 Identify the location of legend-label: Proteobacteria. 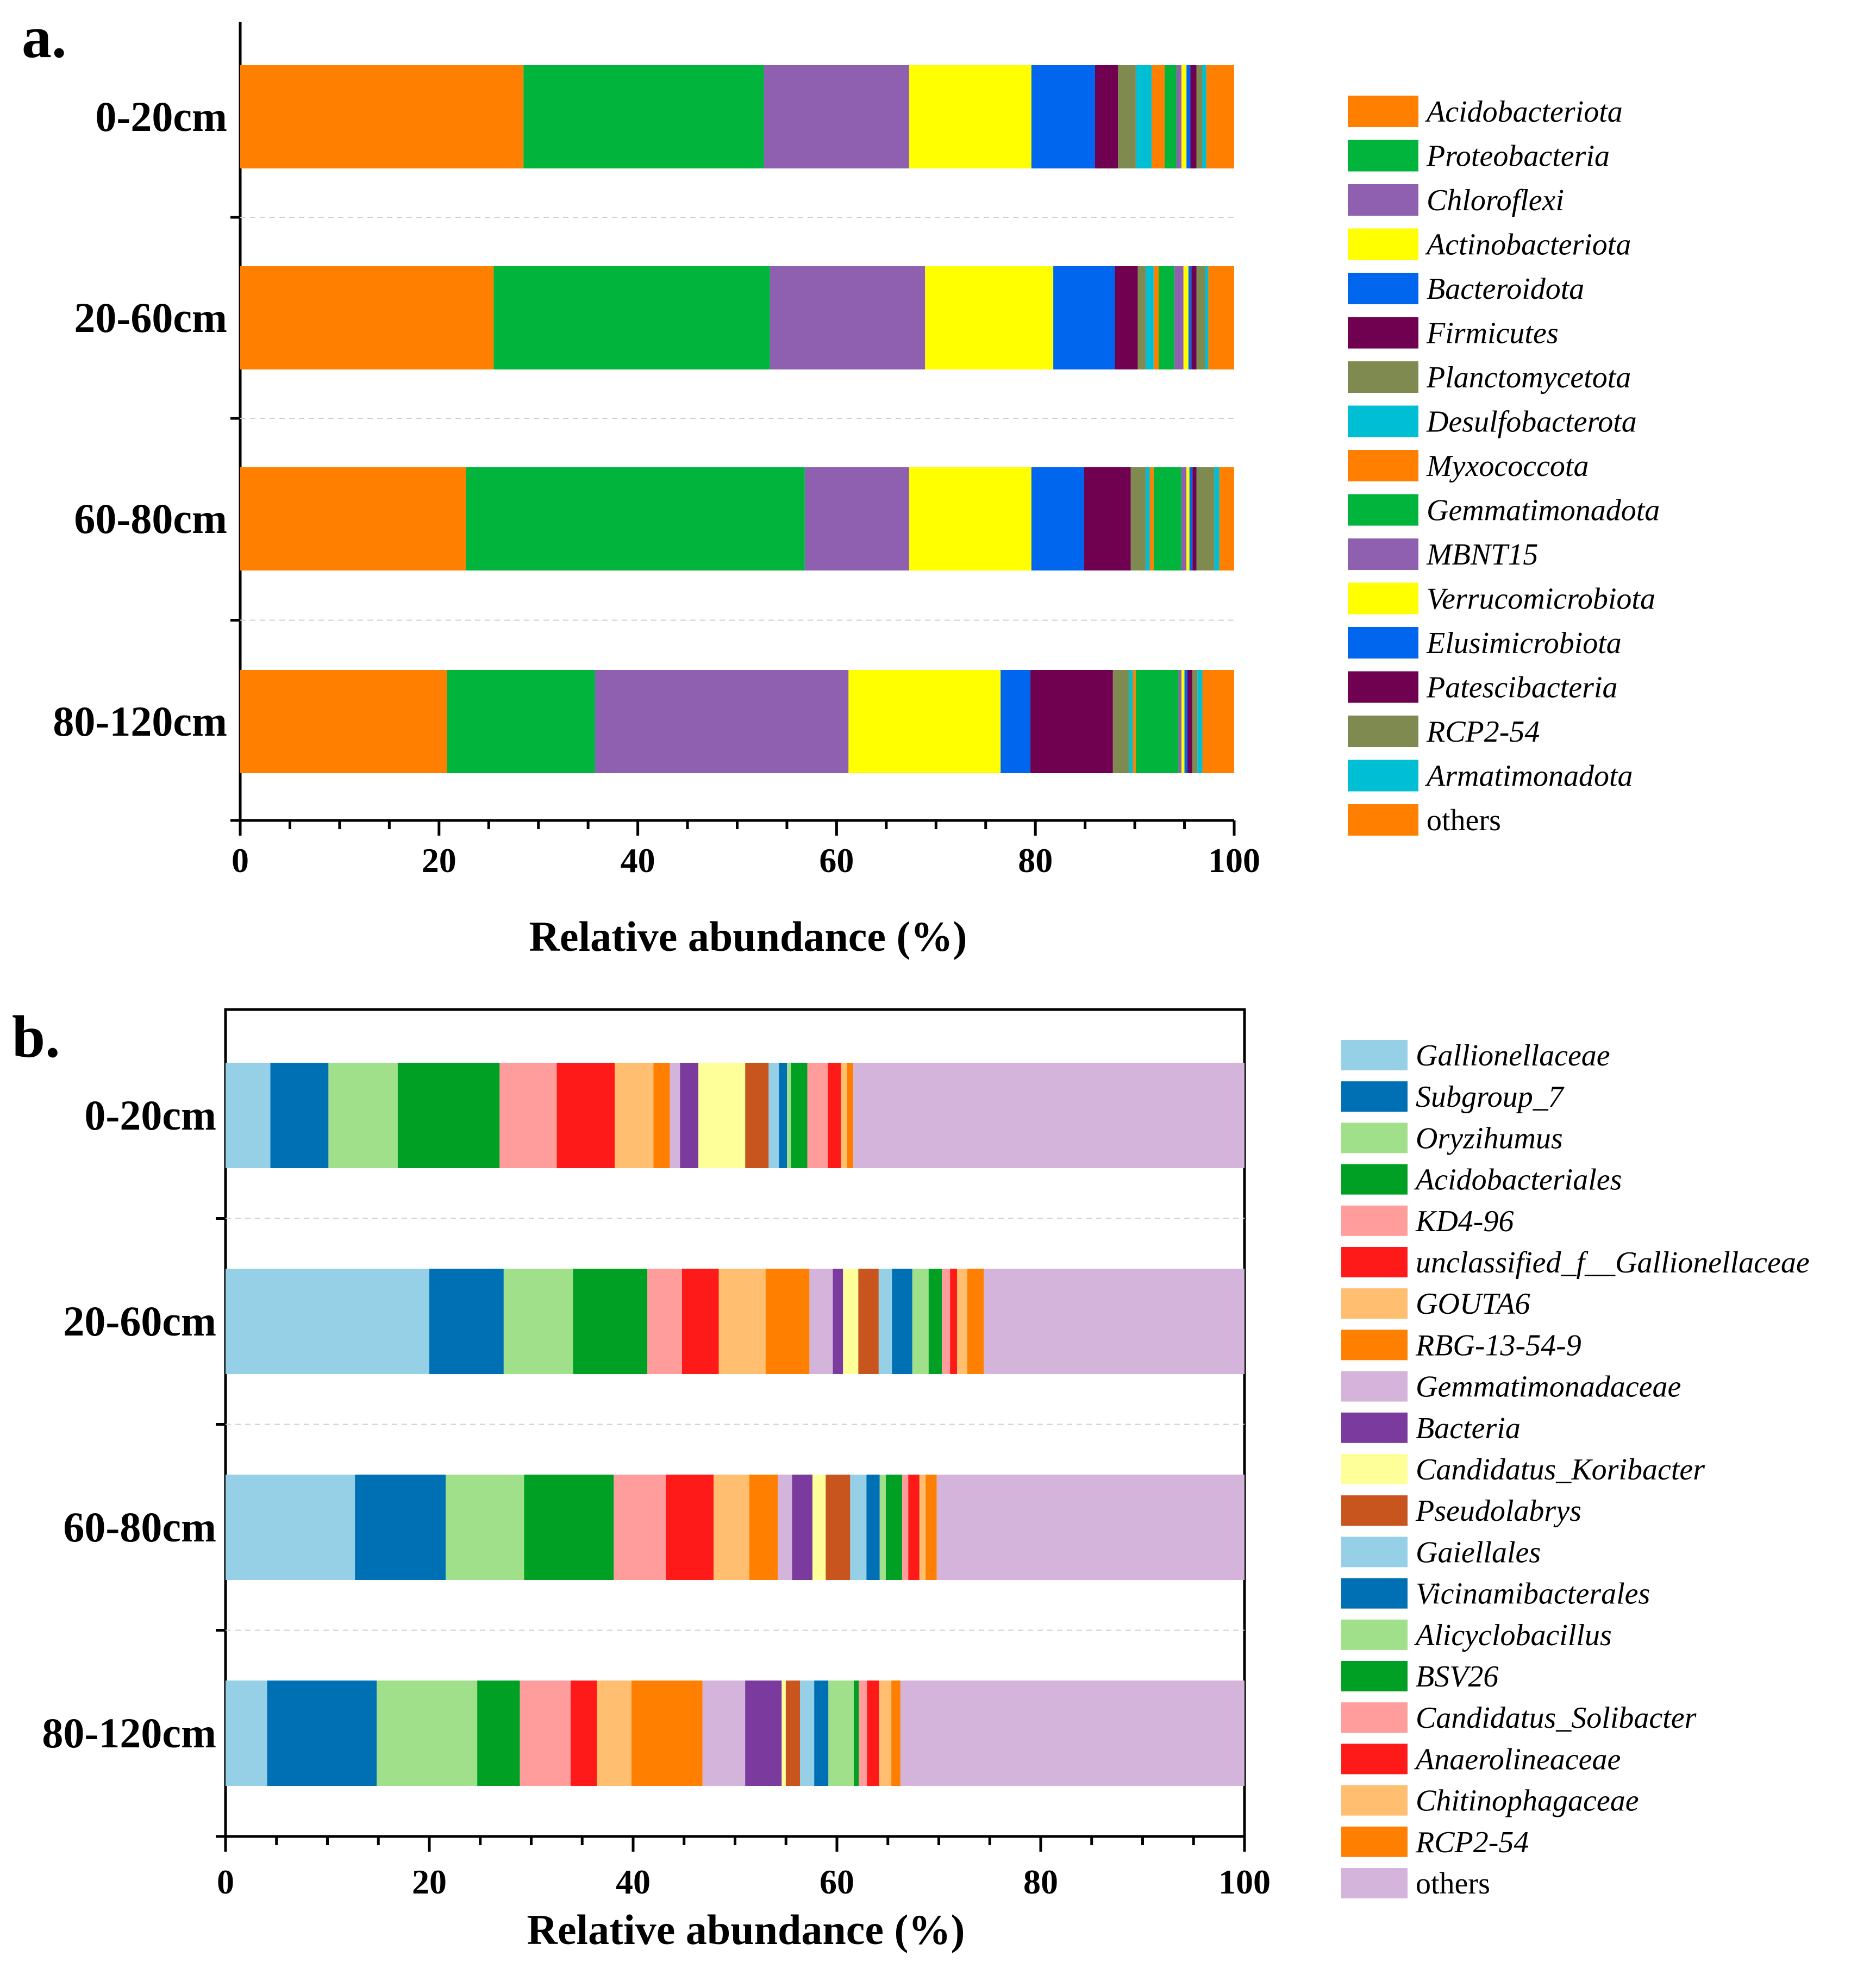
(1518, 156).